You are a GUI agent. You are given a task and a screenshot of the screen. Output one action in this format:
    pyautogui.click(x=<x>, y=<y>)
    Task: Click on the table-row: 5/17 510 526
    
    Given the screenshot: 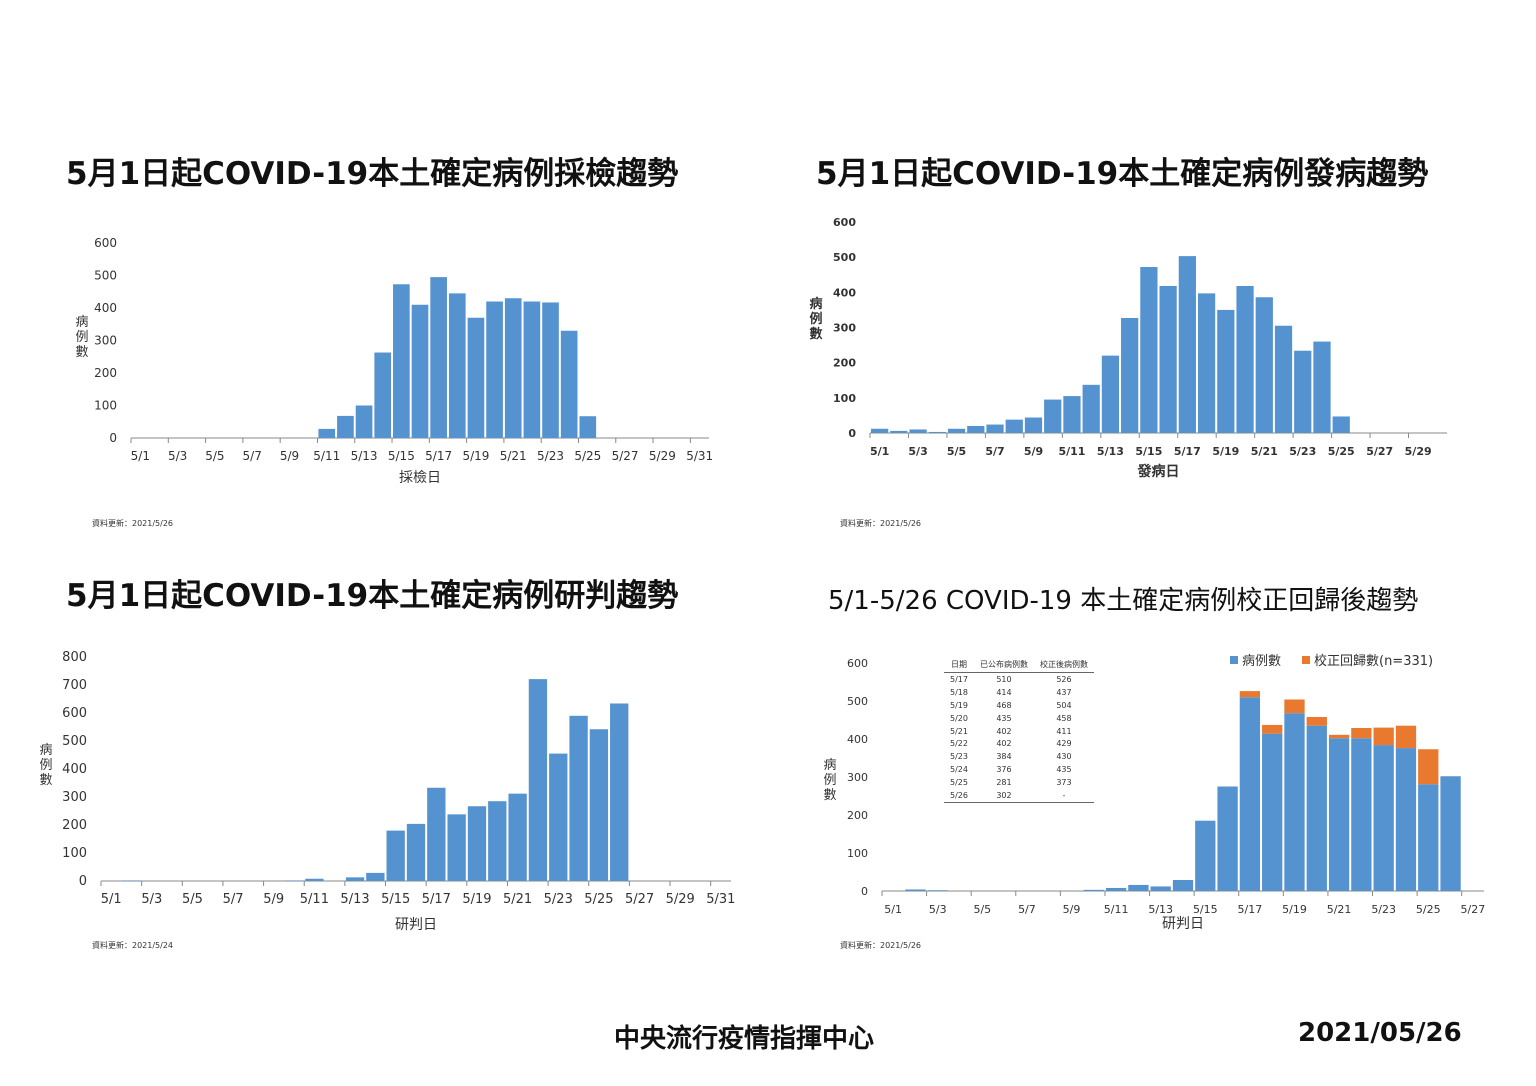 What is the action you would take?
    pyautogui.click(x=1019, y=679)
    